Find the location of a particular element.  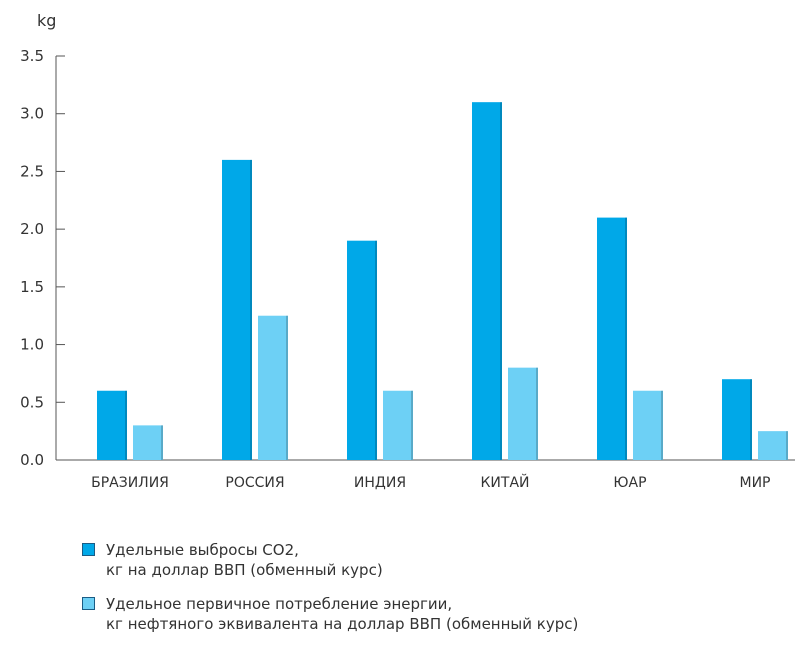

x-category-label: ИНДИЯ is located at coordinates (380, 483).